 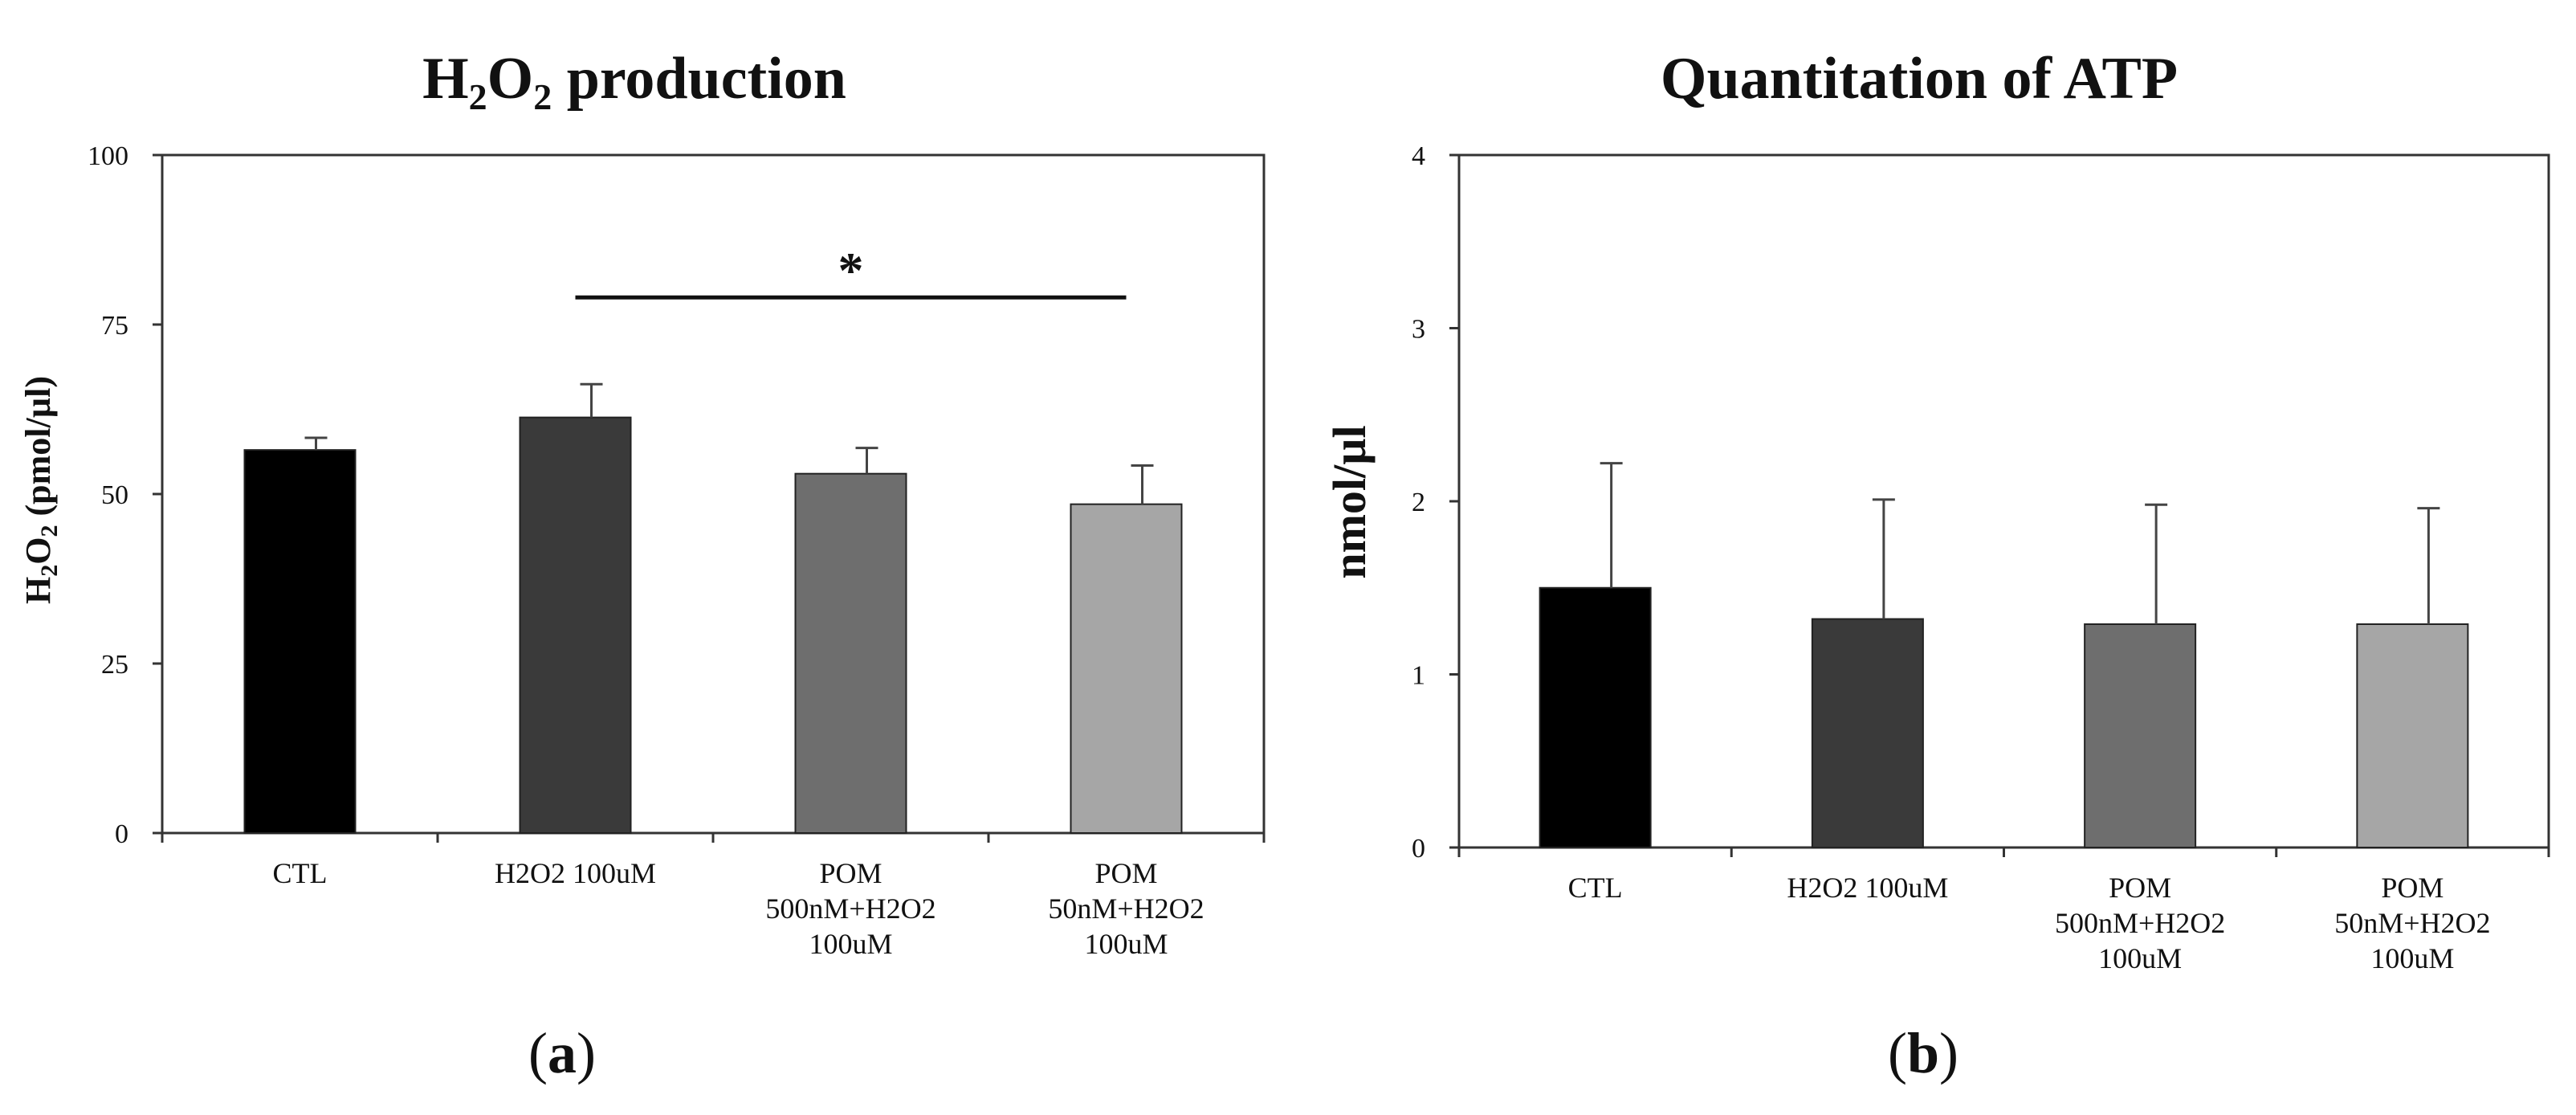 I want to click on chart-a-category-label: H2O2 100uM, so click(x=575, y=873).